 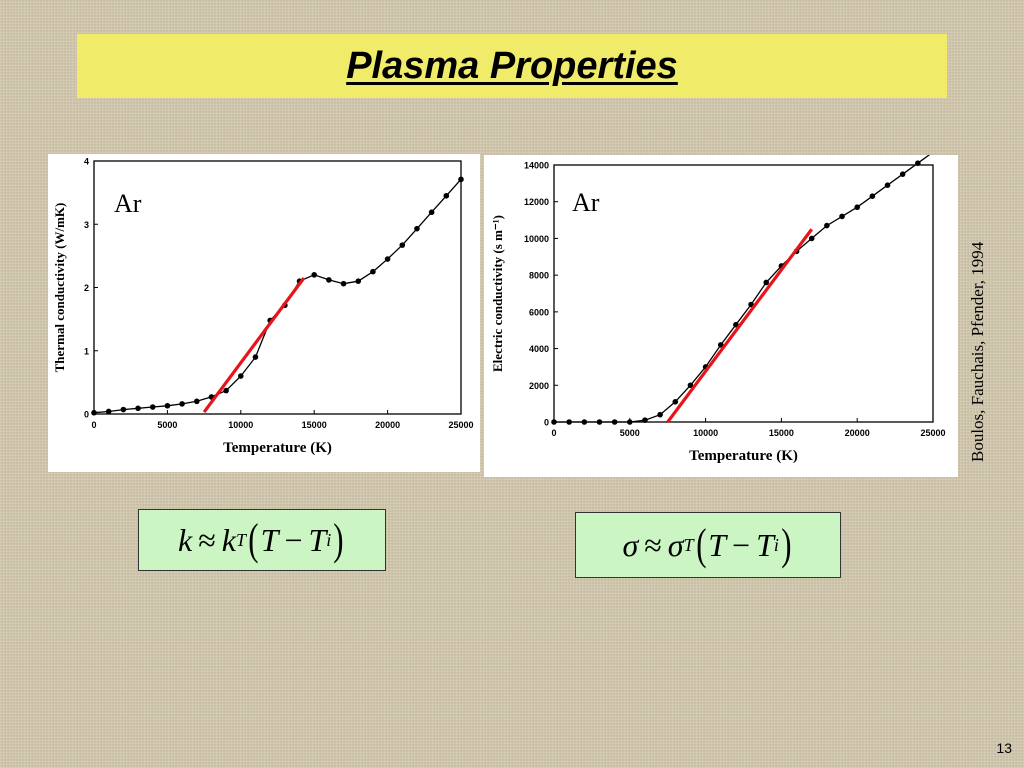 What do you see at coordinates (539, 349) in the screenshot?
I see `y-tick-label: 4000` at bounding box center [539, 349].